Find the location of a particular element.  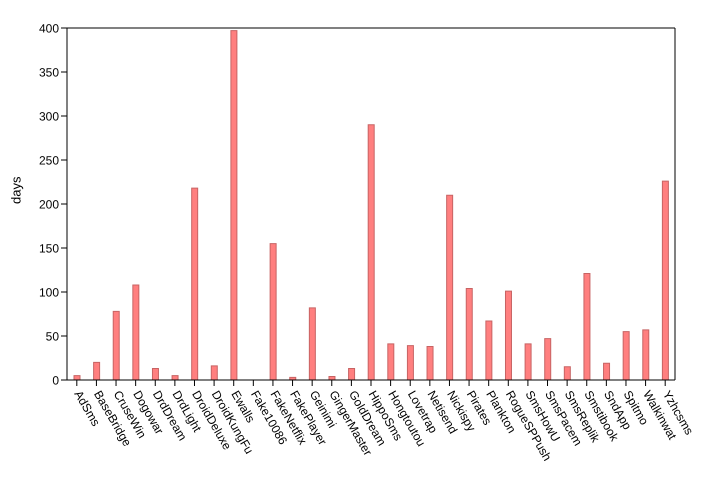

y-tick-label: 400 is located at coordinates (49, 28).